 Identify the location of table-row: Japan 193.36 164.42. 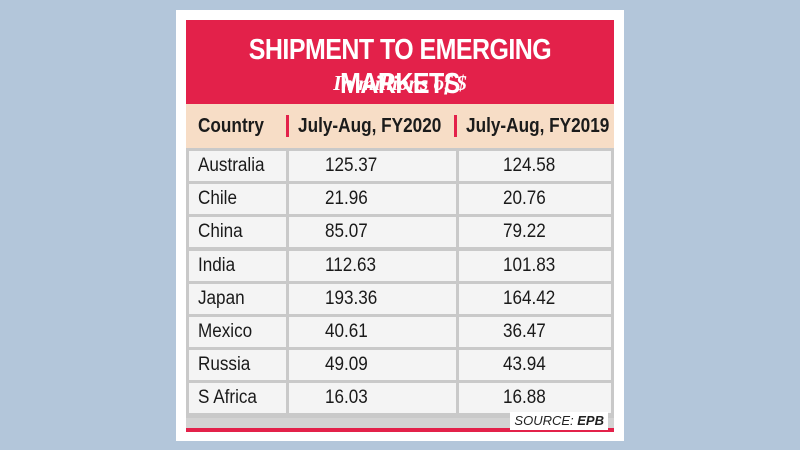
(400, 298).